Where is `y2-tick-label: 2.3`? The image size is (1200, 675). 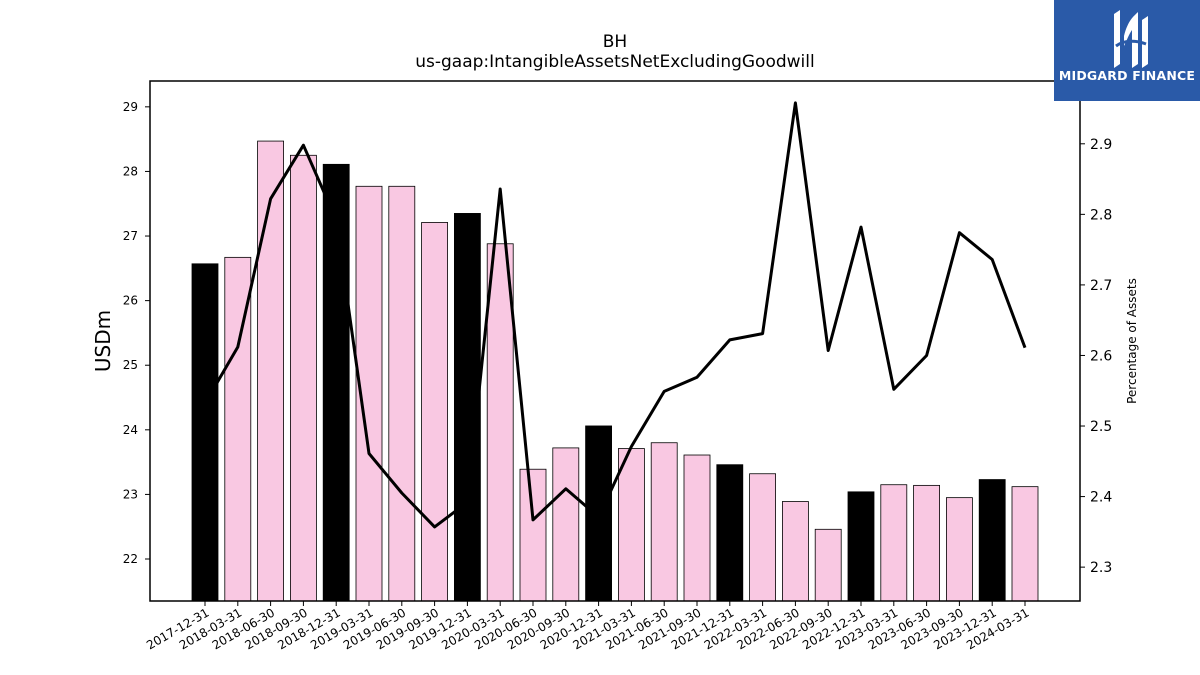 y2-tick-label: 2.3 is located at coordinates (1101, 568).